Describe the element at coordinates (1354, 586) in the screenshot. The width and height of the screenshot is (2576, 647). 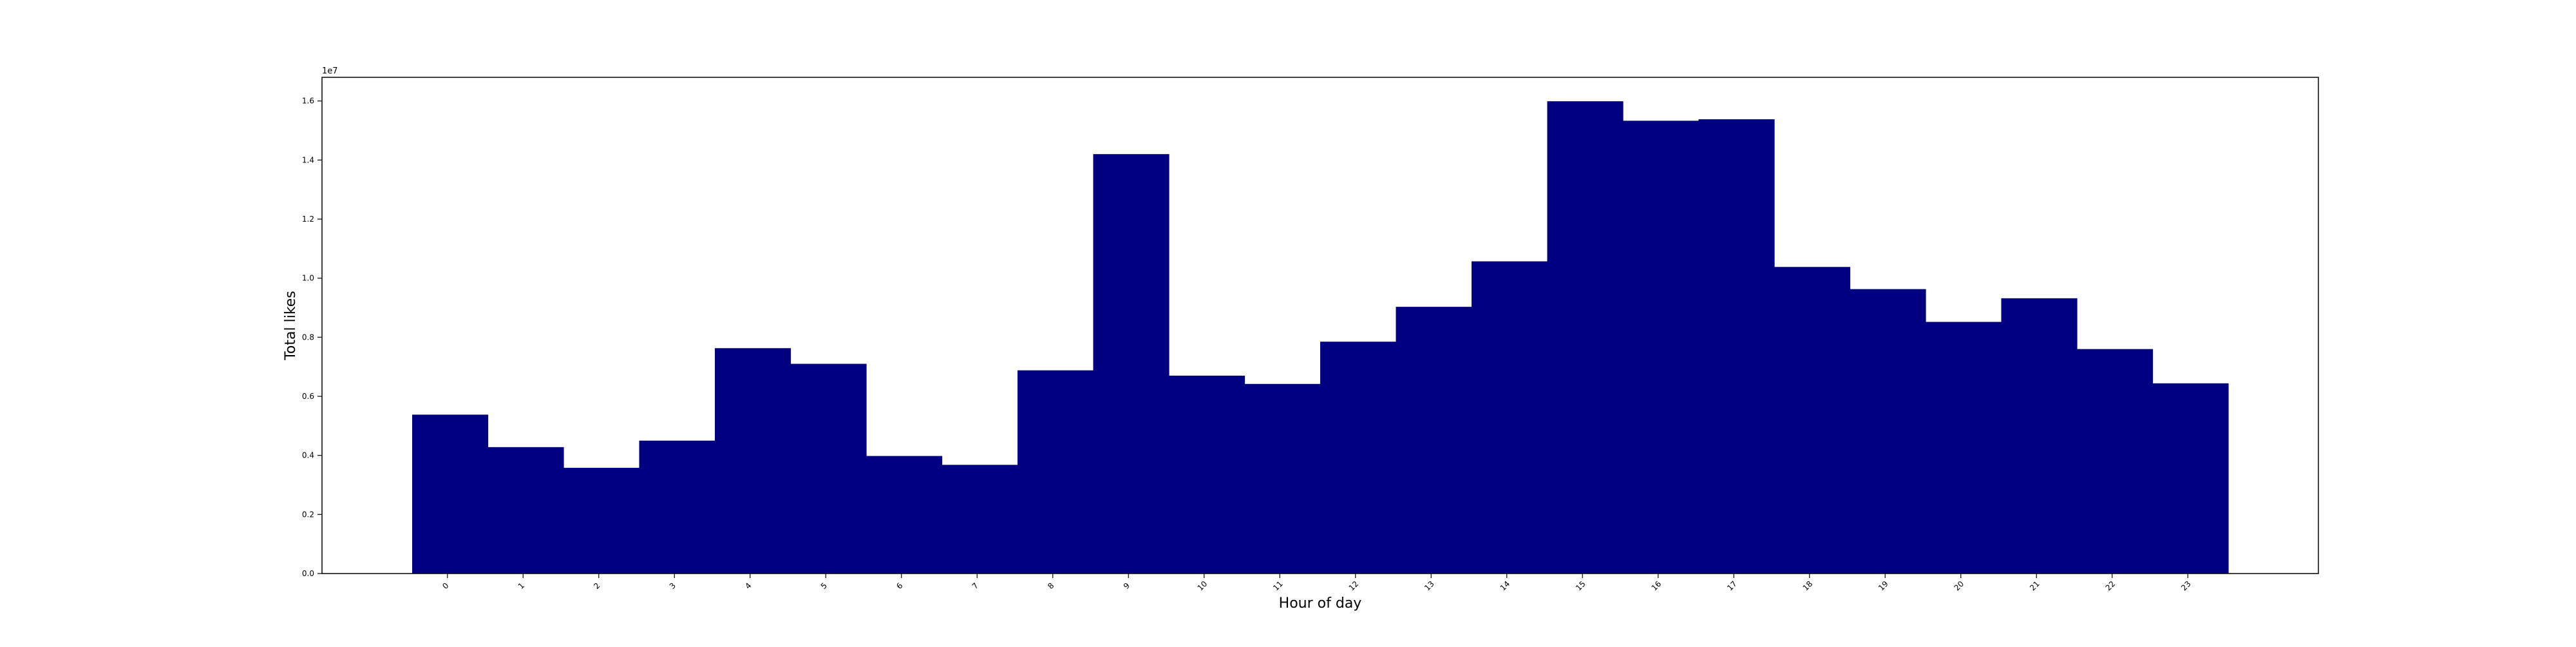
I see `x-tick-label: 12` at that location.